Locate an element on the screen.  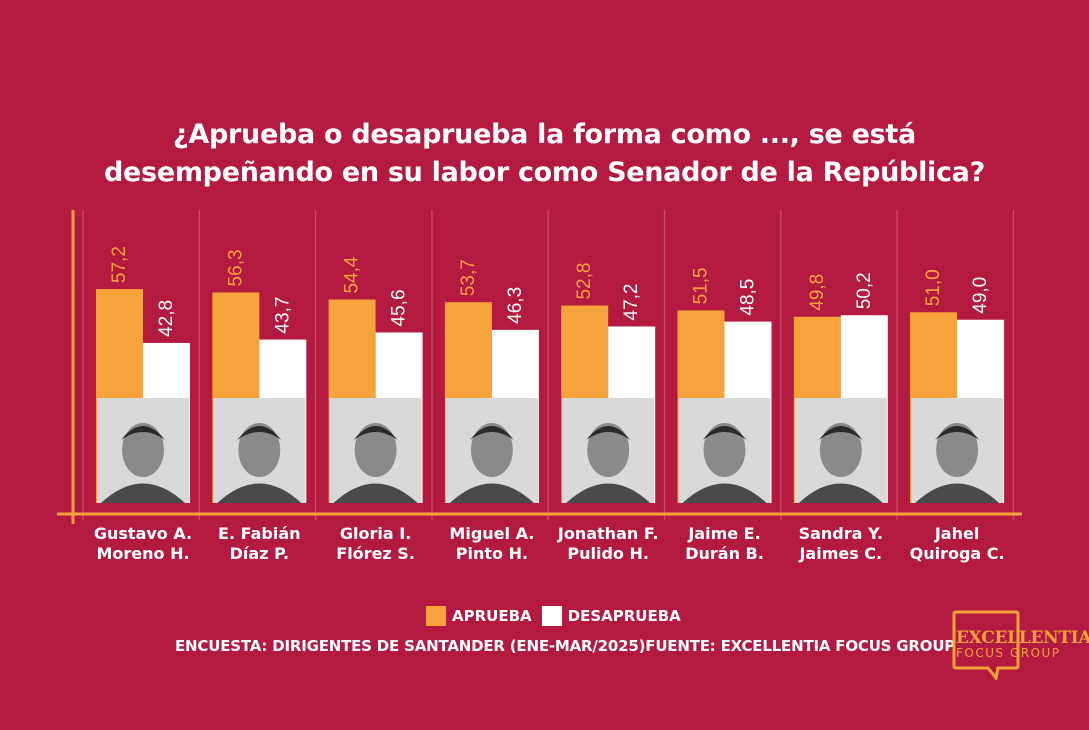
excellentia-logo-icon is located at coordinates (986, 645).